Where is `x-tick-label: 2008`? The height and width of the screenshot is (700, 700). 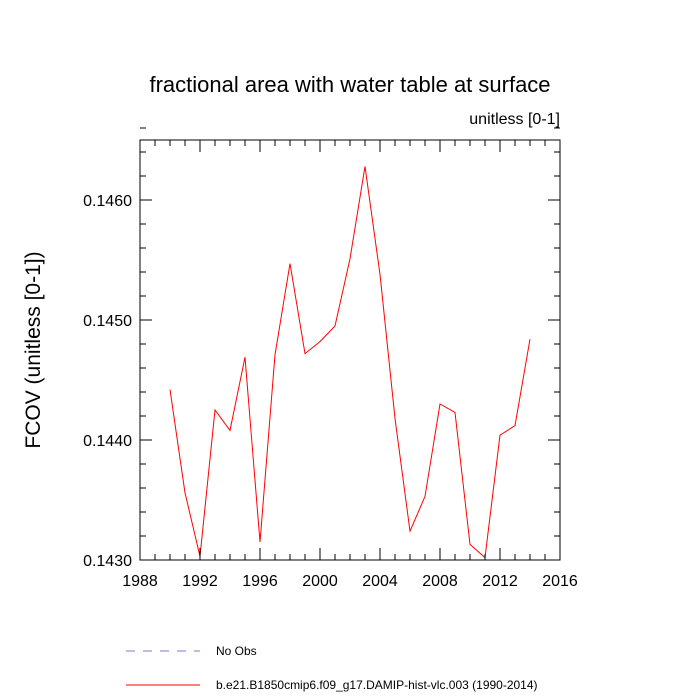
x-tick-label: 2008 is located at coordinates (440, 581).